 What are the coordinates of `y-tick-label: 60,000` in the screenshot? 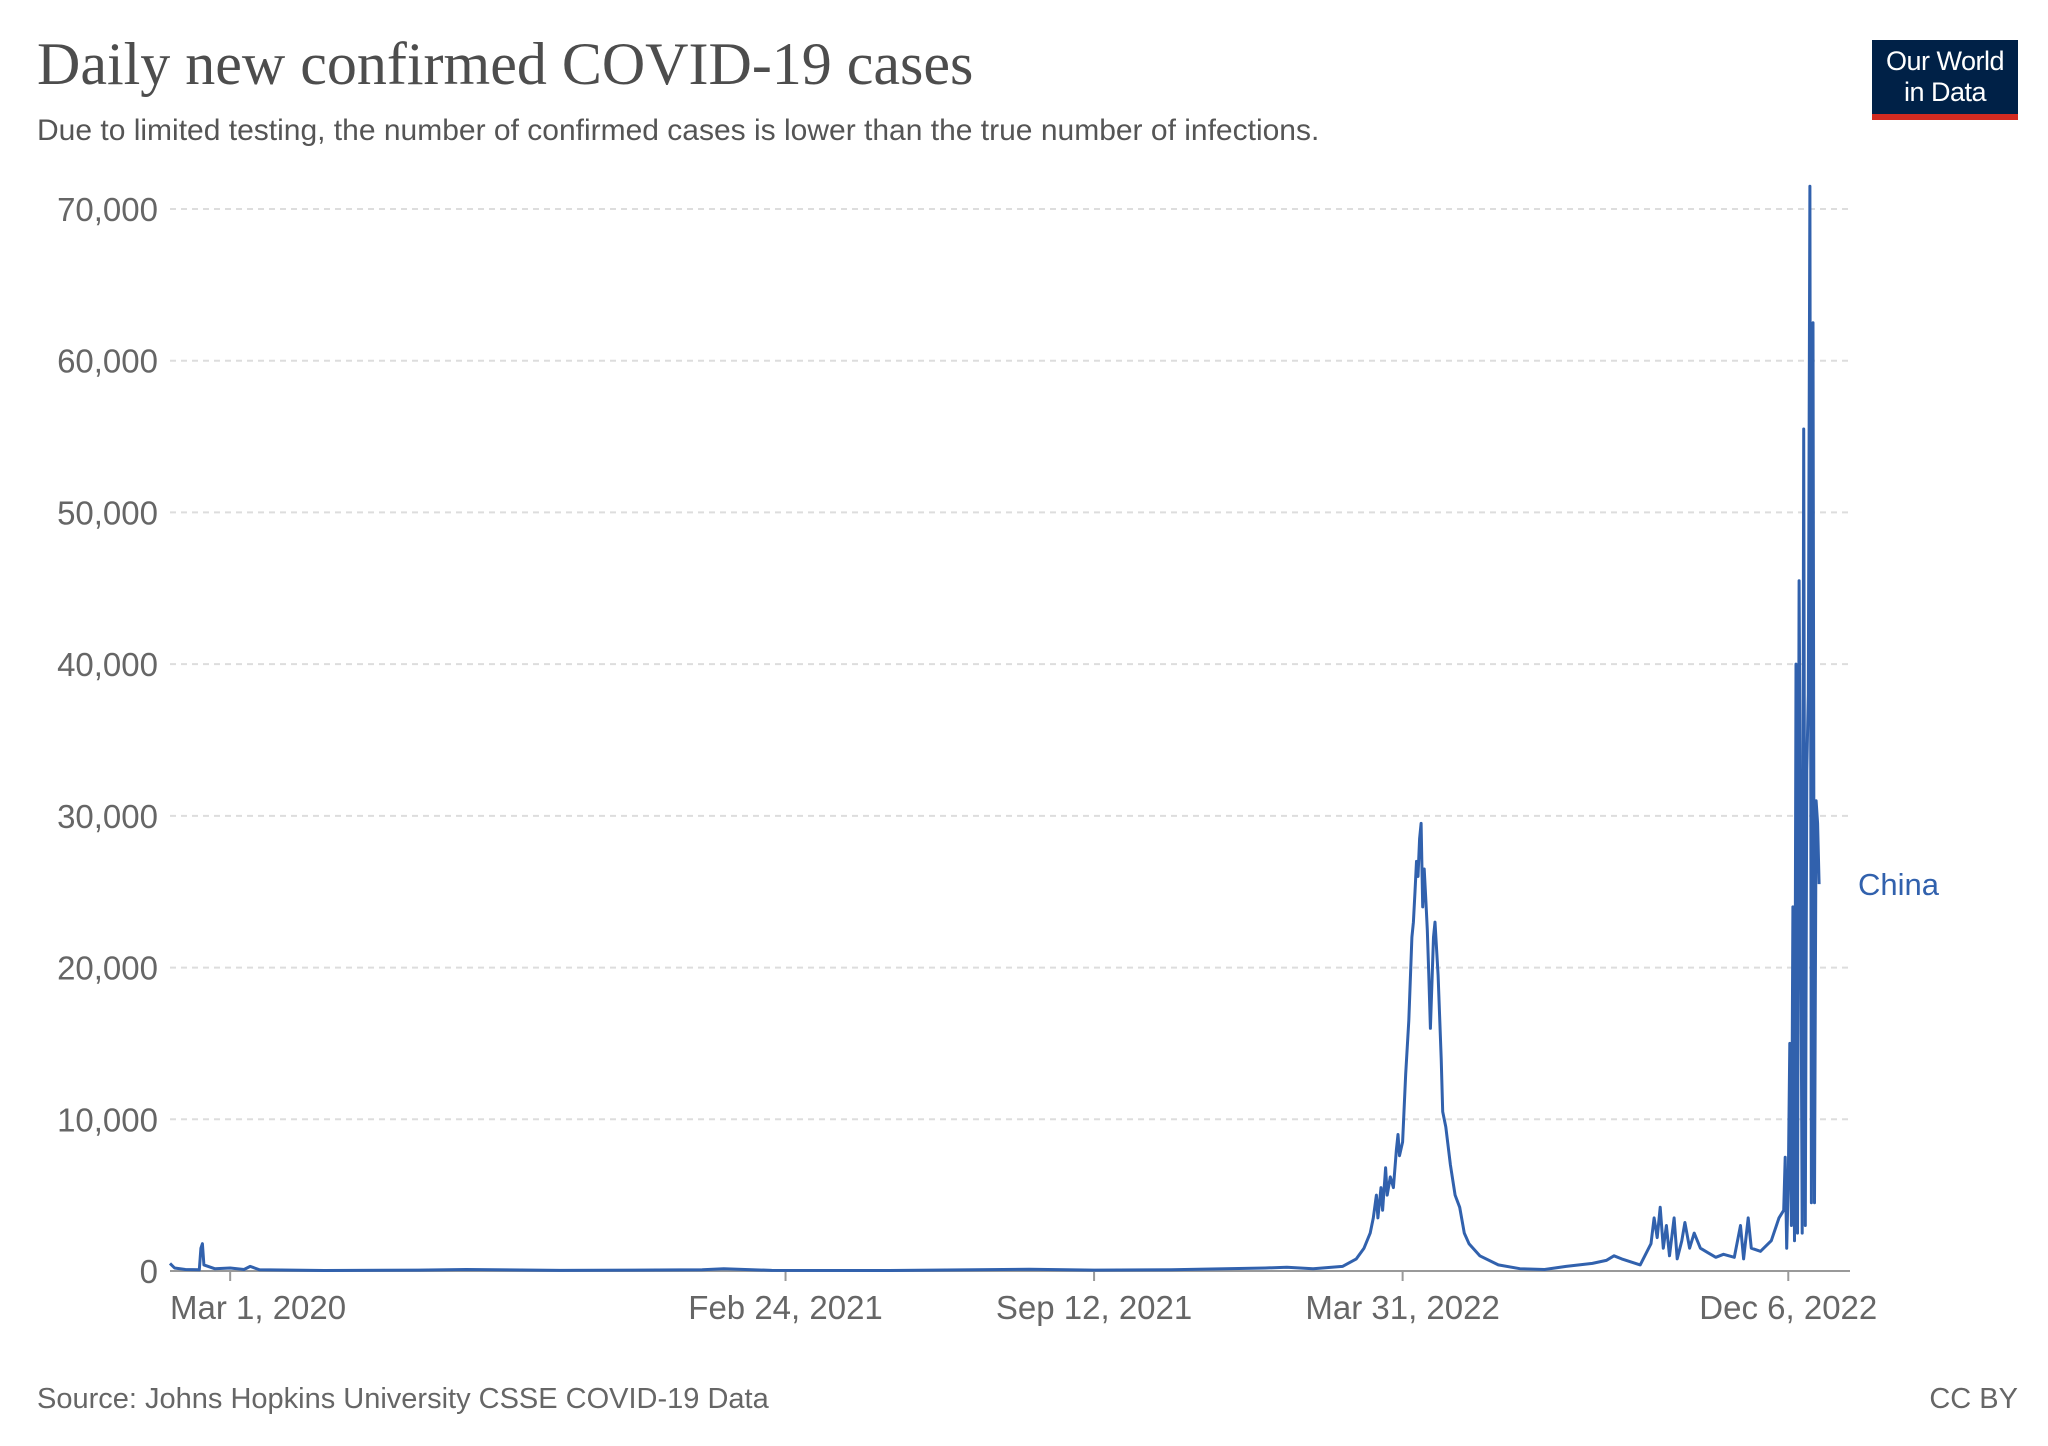 It's located at (107, 361).